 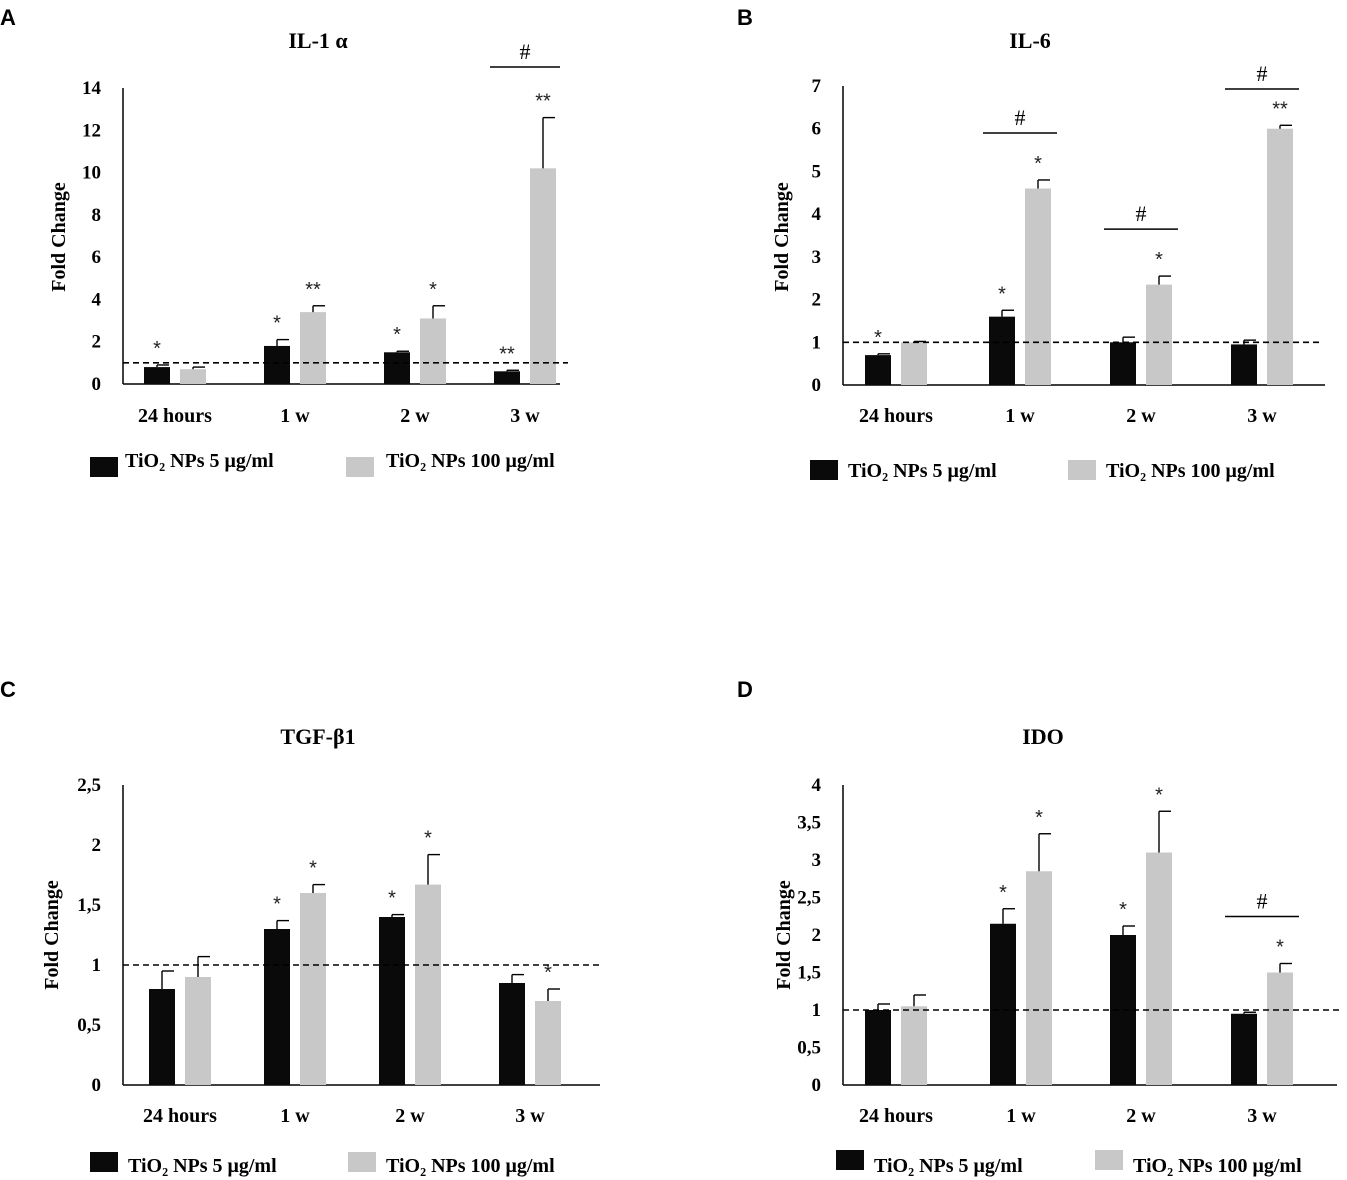 I want to click on y-tick-label: 7, so click(x=817, y=86).